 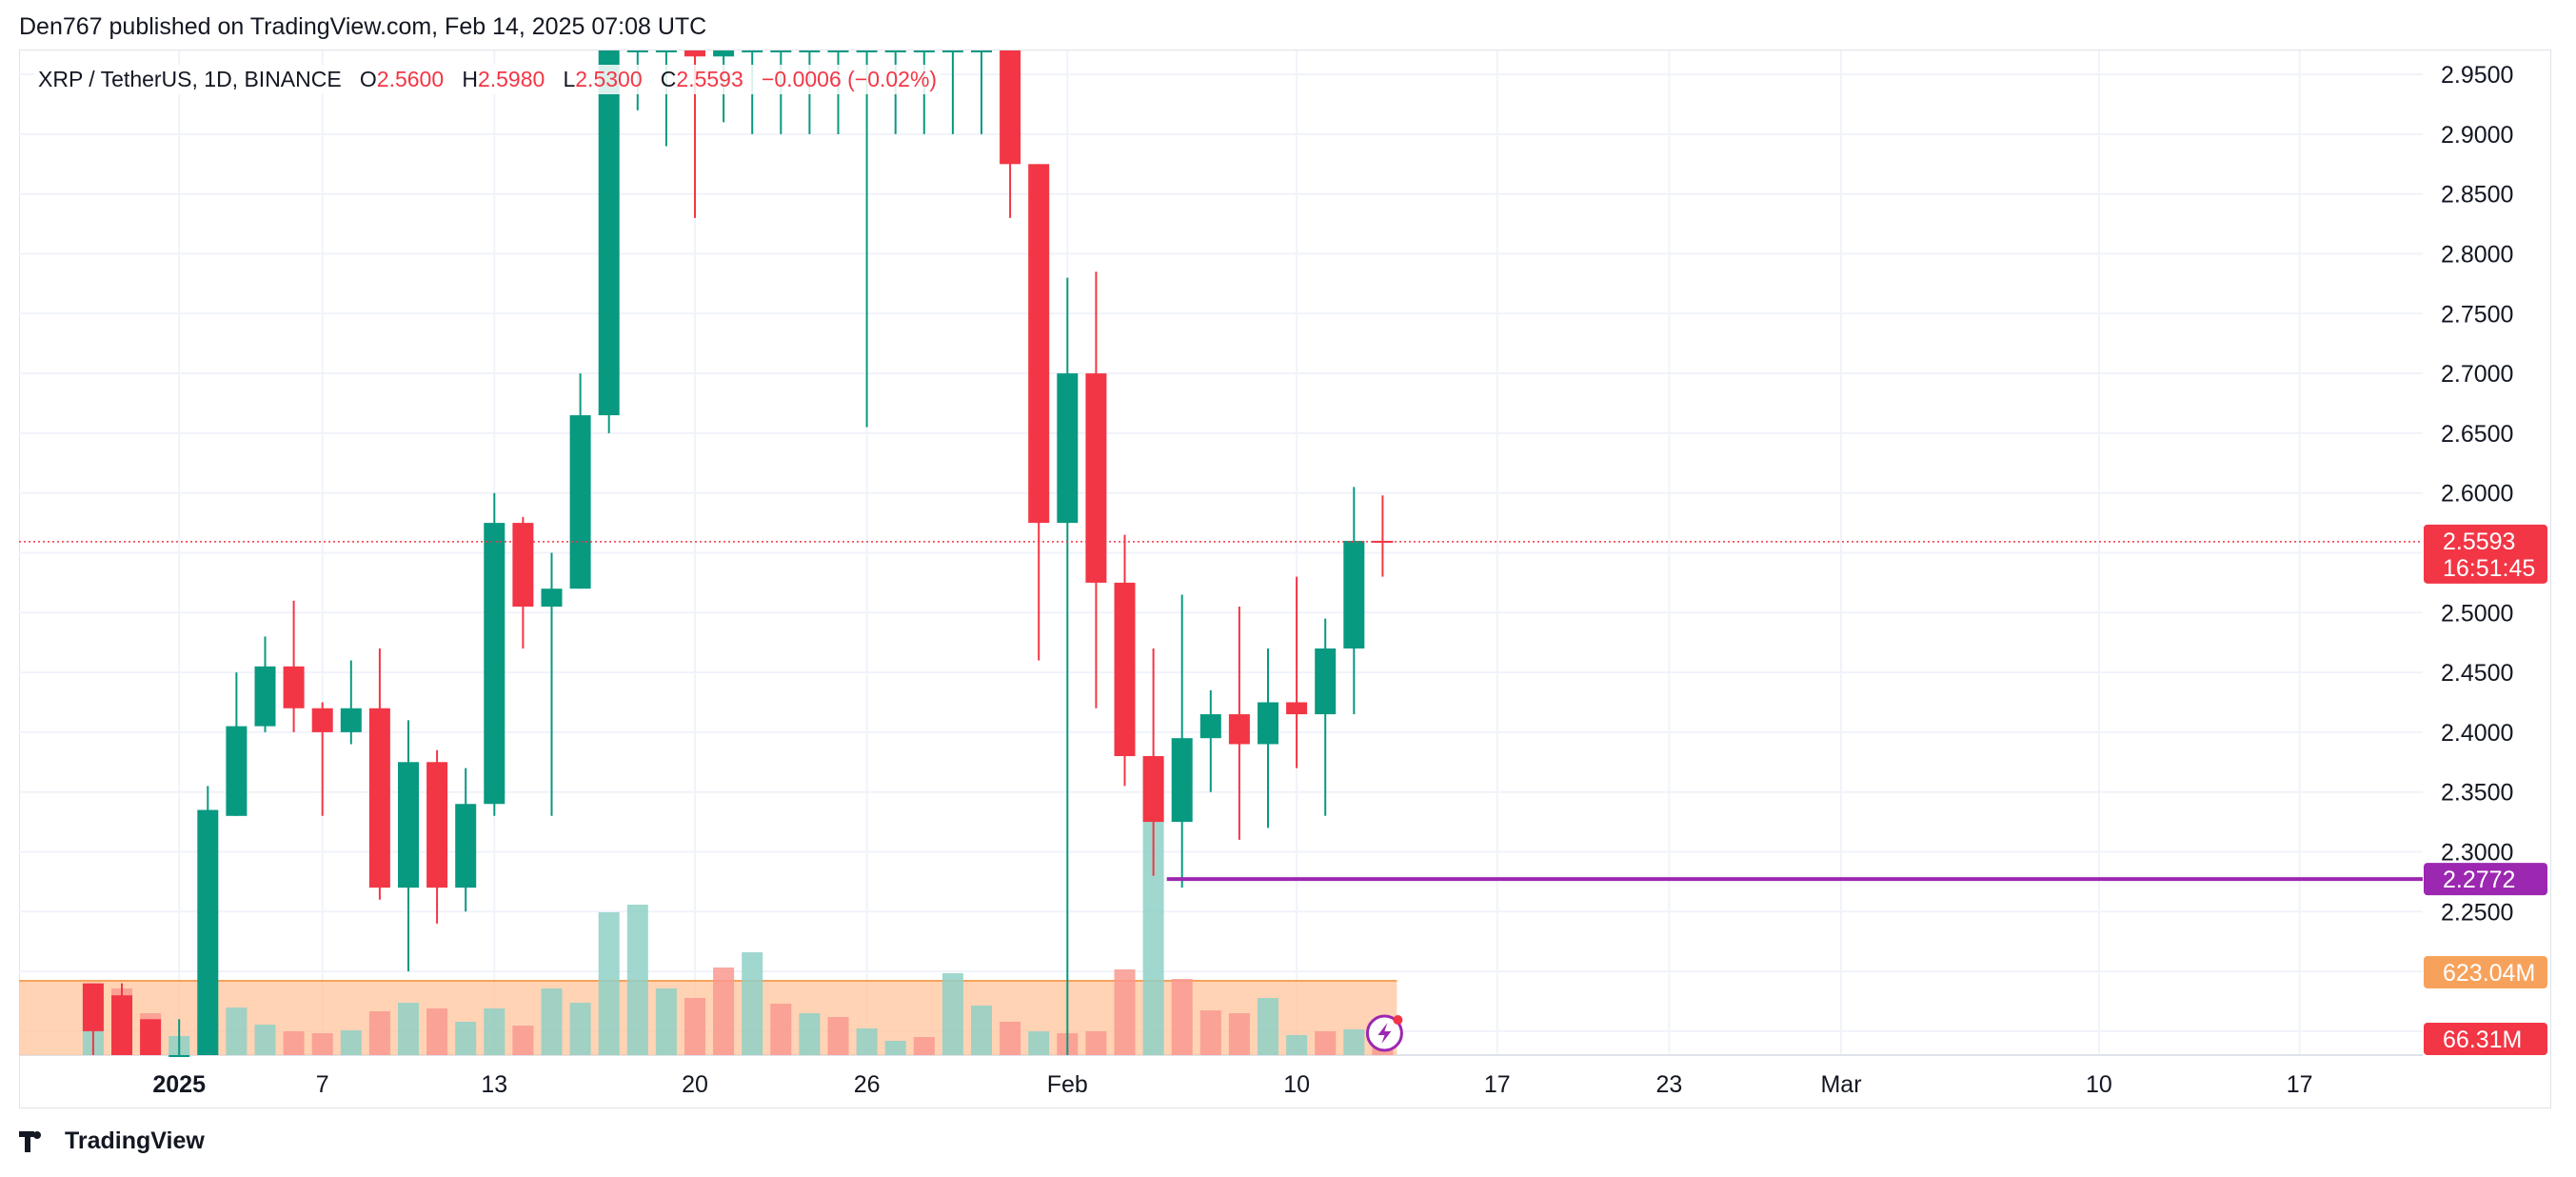 I want to click on legend-low-value: 2.5300, so click(x=609, y=79).